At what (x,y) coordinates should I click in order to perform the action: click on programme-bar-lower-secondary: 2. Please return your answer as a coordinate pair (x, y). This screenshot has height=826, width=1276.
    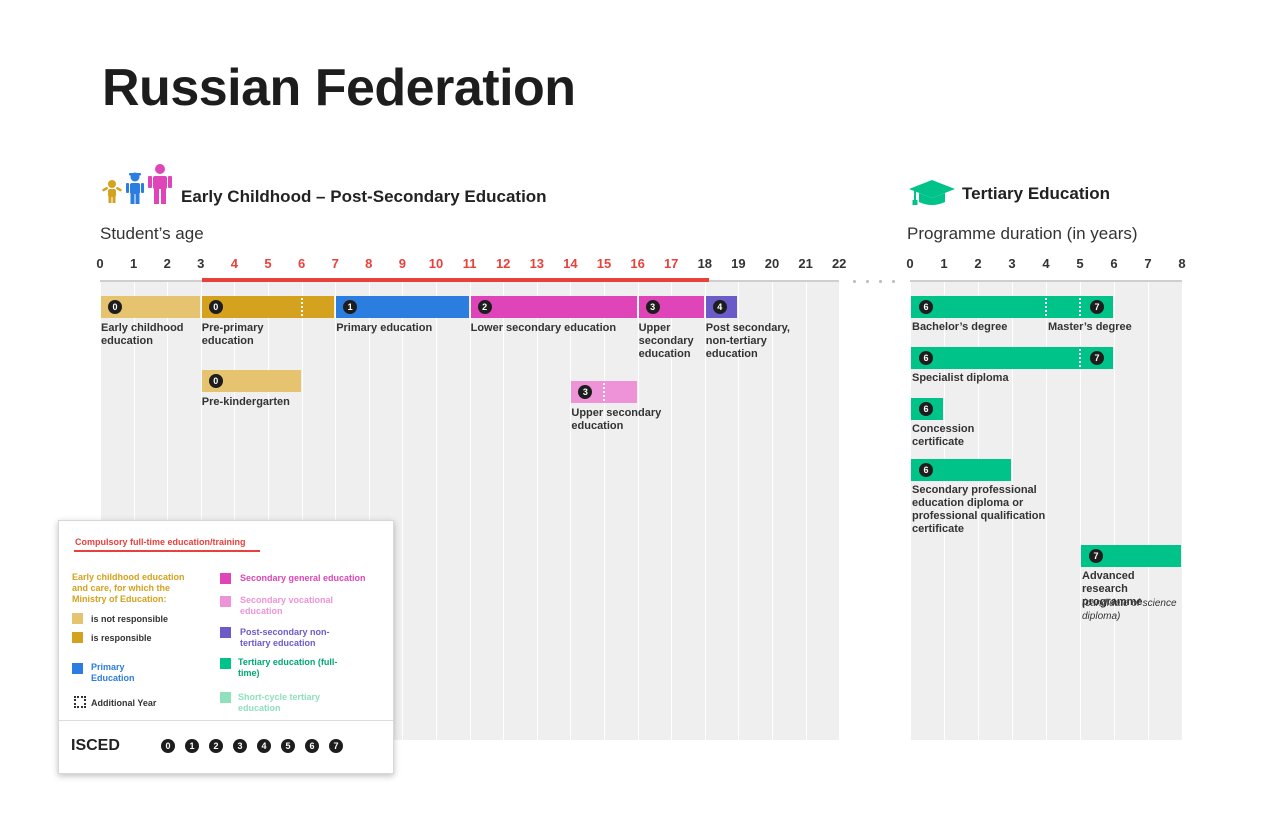
    Looking at the image, I should click on (553, 307).